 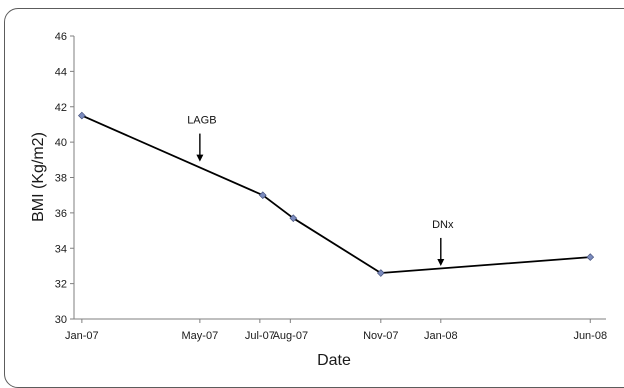 I want to click on x-tick-label: May-07, so click(x=200, y=336).